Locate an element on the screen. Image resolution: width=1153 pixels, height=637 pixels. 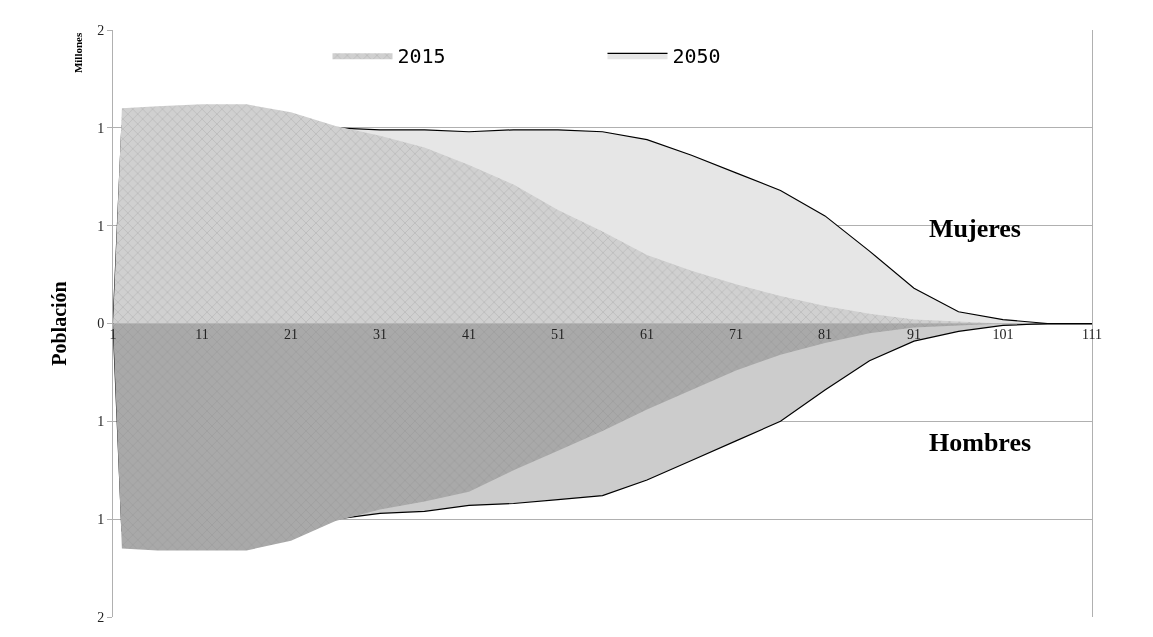
y-tick-label: 0 is located at coordinates (101, 324).